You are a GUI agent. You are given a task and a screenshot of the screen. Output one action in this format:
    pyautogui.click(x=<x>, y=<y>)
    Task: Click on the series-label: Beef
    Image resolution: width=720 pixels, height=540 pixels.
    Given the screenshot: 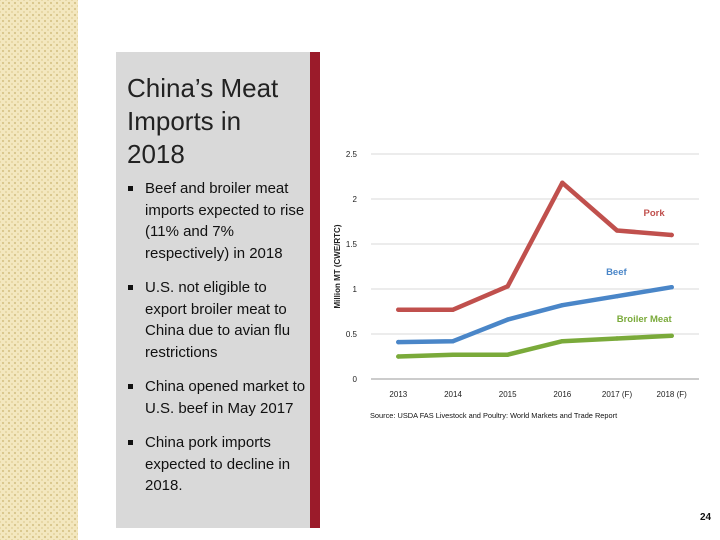 What is the action you would take?
    pyautogui.click(x=616, y=272)
    